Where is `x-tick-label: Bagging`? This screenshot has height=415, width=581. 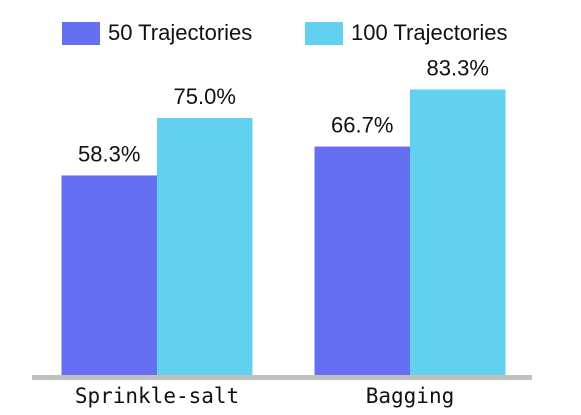 x-tick-label: Bagging is located at coordinates (410, 396).